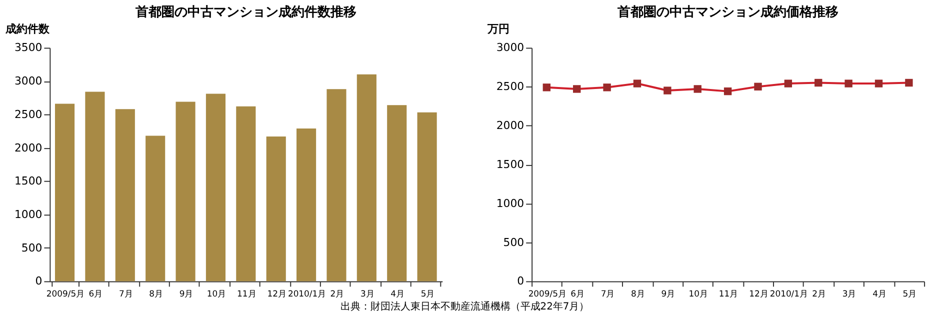  I want to click on y-axis-title: 成約件数, so click(27, 29).